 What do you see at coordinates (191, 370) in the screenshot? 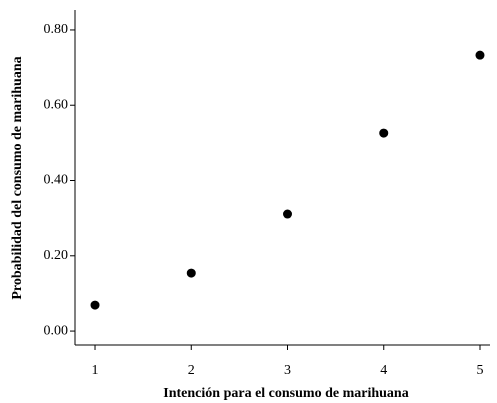
I see `x-tick-label: 2` at bounding box center [191, 370].